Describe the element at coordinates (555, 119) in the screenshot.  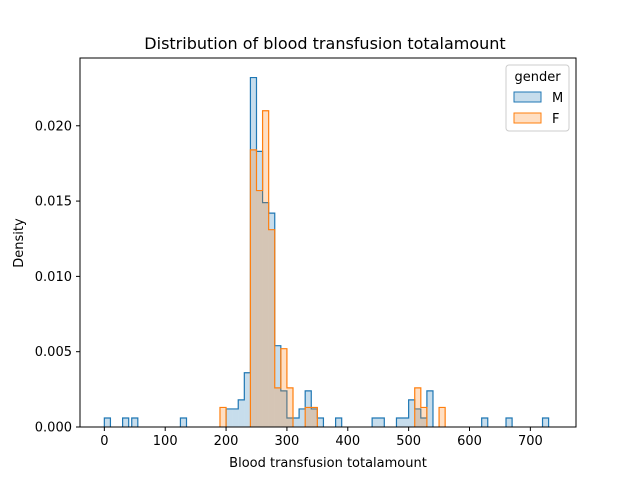
I see `legend-label-f: F` at that location.